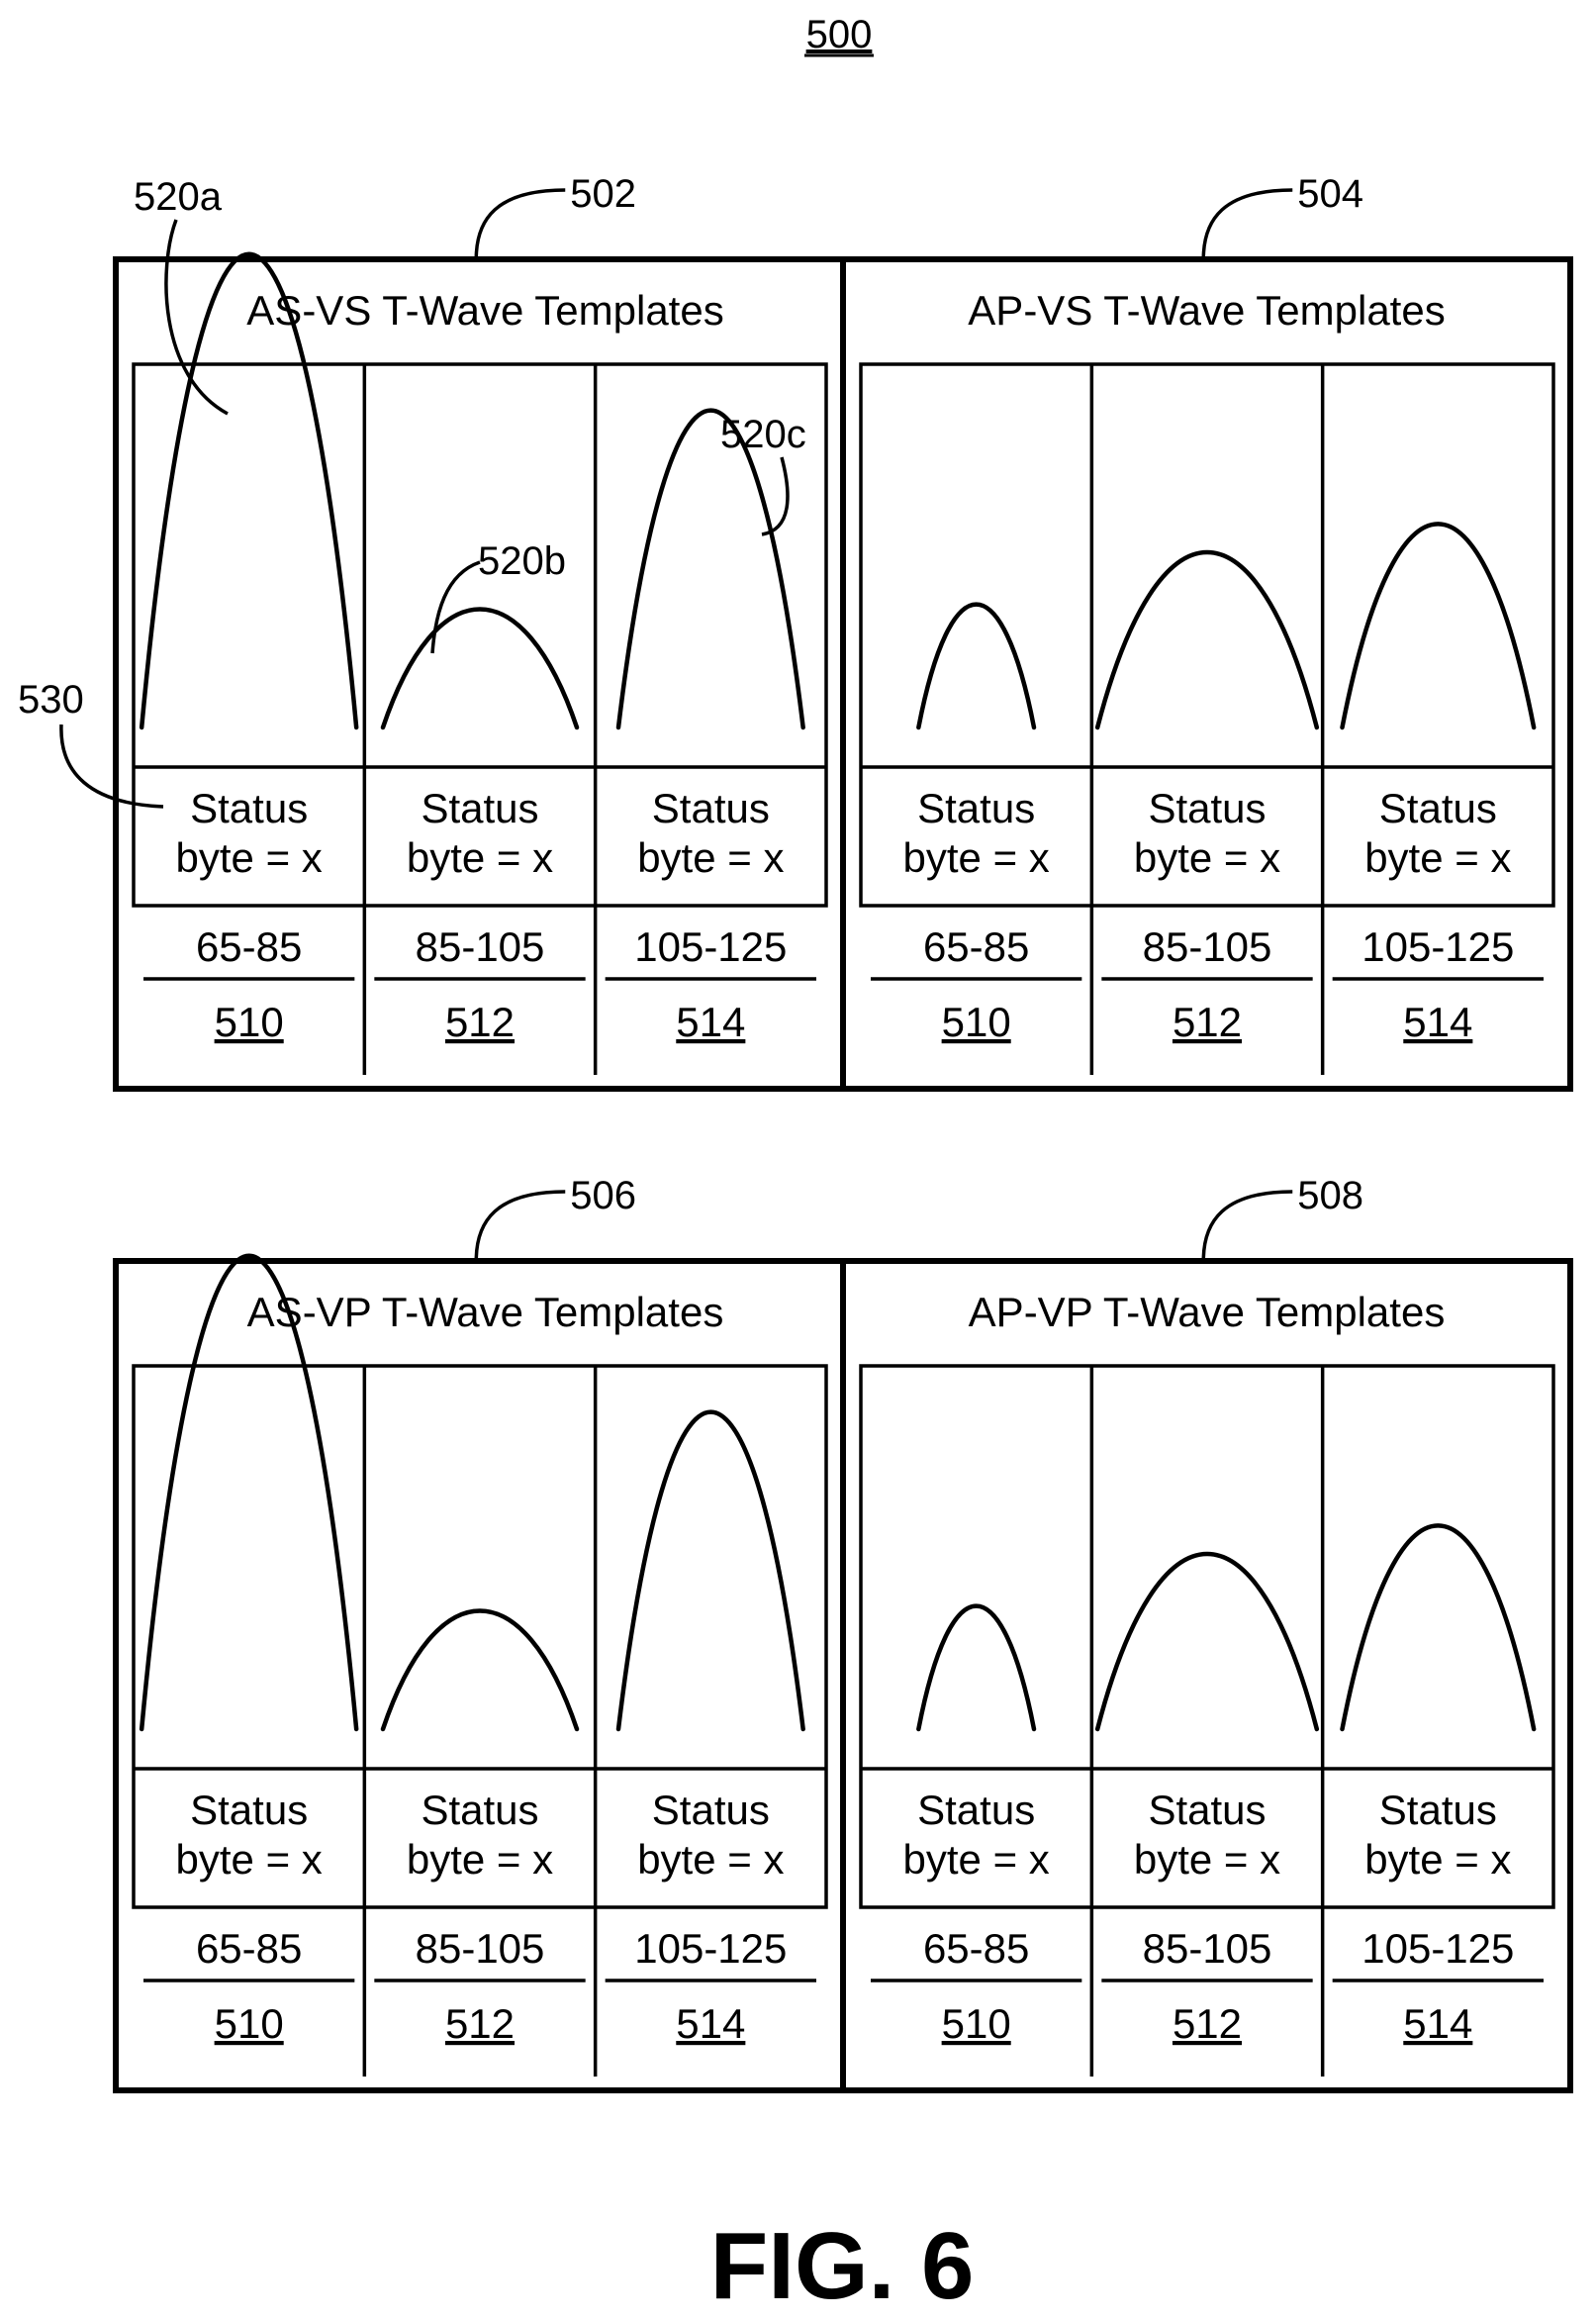 The width and height of the screenshot is (1596, 2320). I want to click on callout-520a-leader, so click(196, 317).